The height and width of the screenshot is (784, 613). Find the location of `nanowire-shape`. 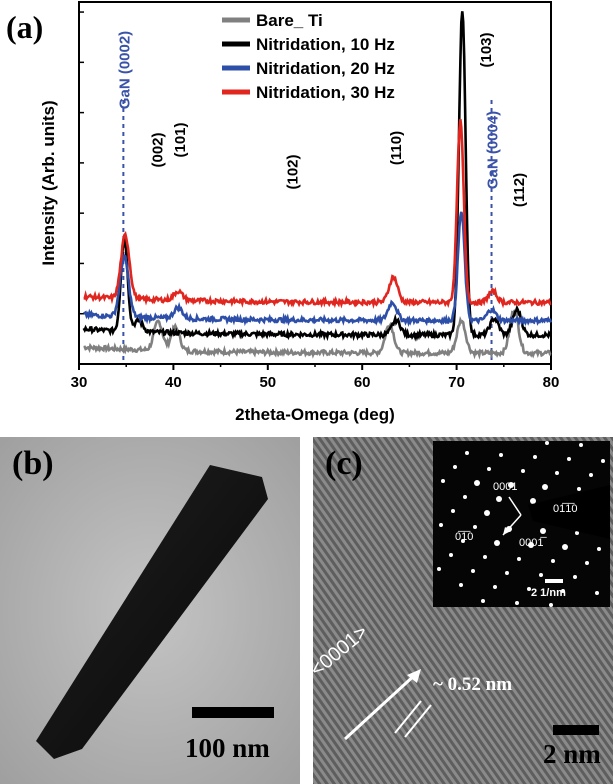

nanowire-shape is located at coordinates (152, 612).